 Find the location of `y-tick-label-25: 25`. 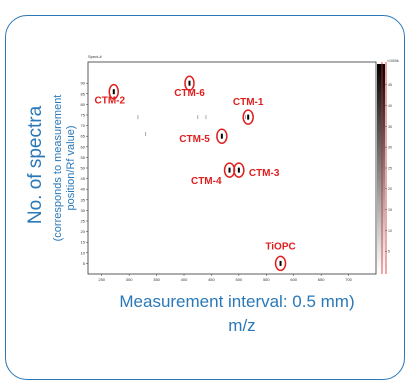

y-tick-label-25: 25 is located at coordinates (83, 221).